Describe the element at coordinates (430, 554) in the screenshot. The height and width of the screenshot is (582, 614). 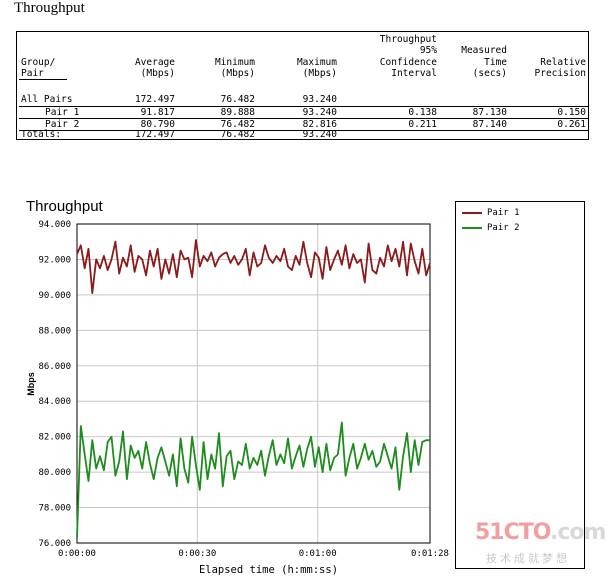
I see `x-tick-label: 0:01:28` at that location.